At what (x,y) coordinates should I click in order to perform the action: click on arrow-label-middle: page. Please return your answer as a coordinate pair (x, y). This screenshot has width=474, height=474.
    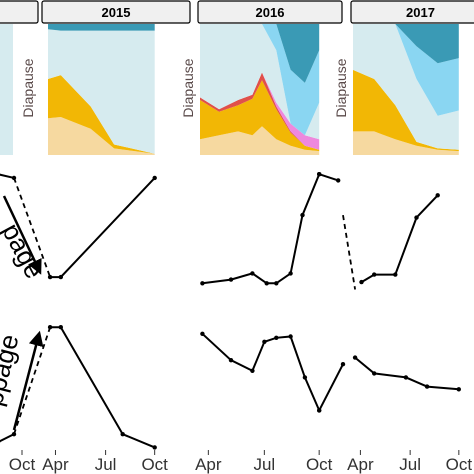
    Looking at the image, I should click on (25, 250).